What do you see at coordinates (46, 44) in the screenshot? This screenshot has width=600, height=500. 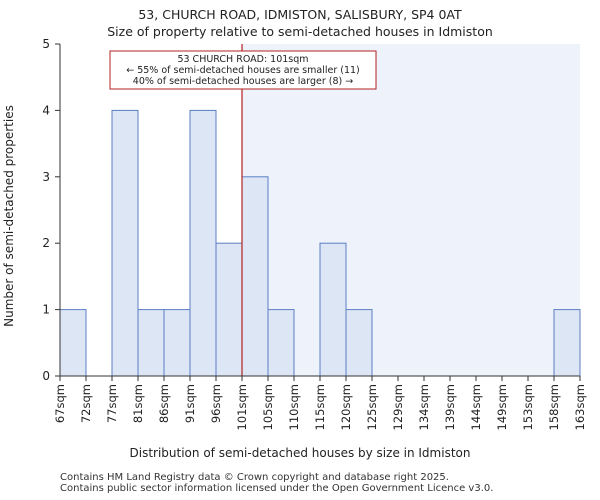 I see `y-tick-label: 5` at bounding box center [46, 44].